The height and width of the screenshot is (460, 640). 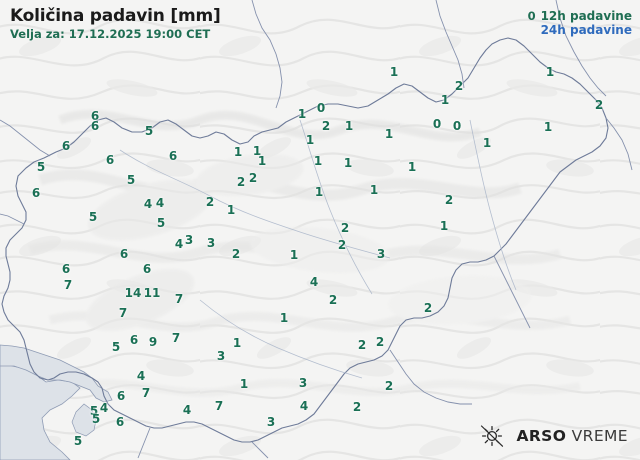 What do you see at coordinates (580, 30) in the screenshot?
I see `legend-item-24h: 0 24h padavine` at bounding box center [580, 30].